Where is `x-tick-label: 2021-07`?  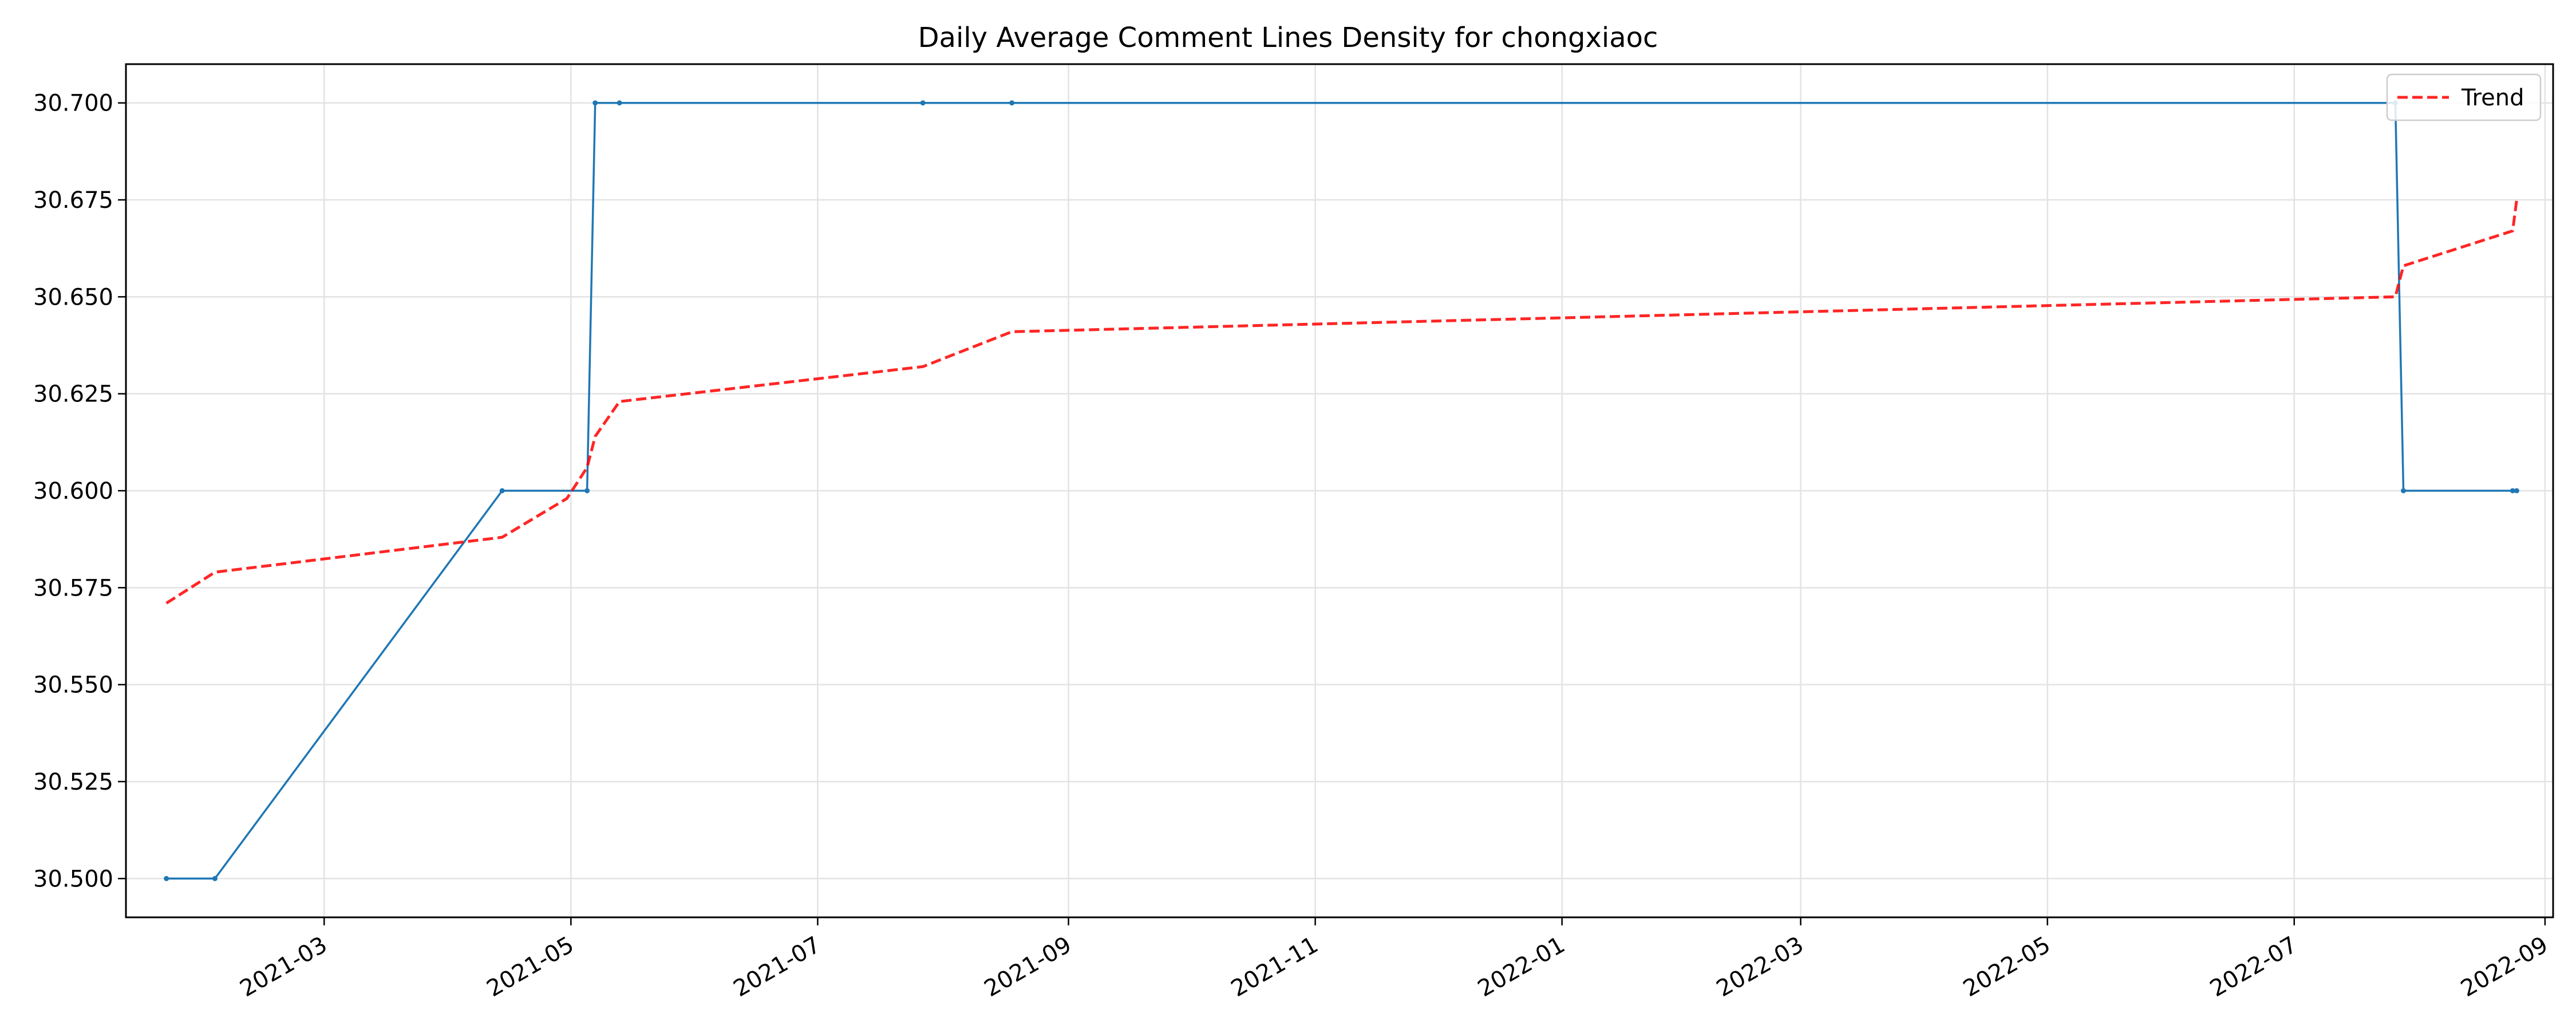 x-tick-label: 2021-07 is located at coordinates (777, 967).